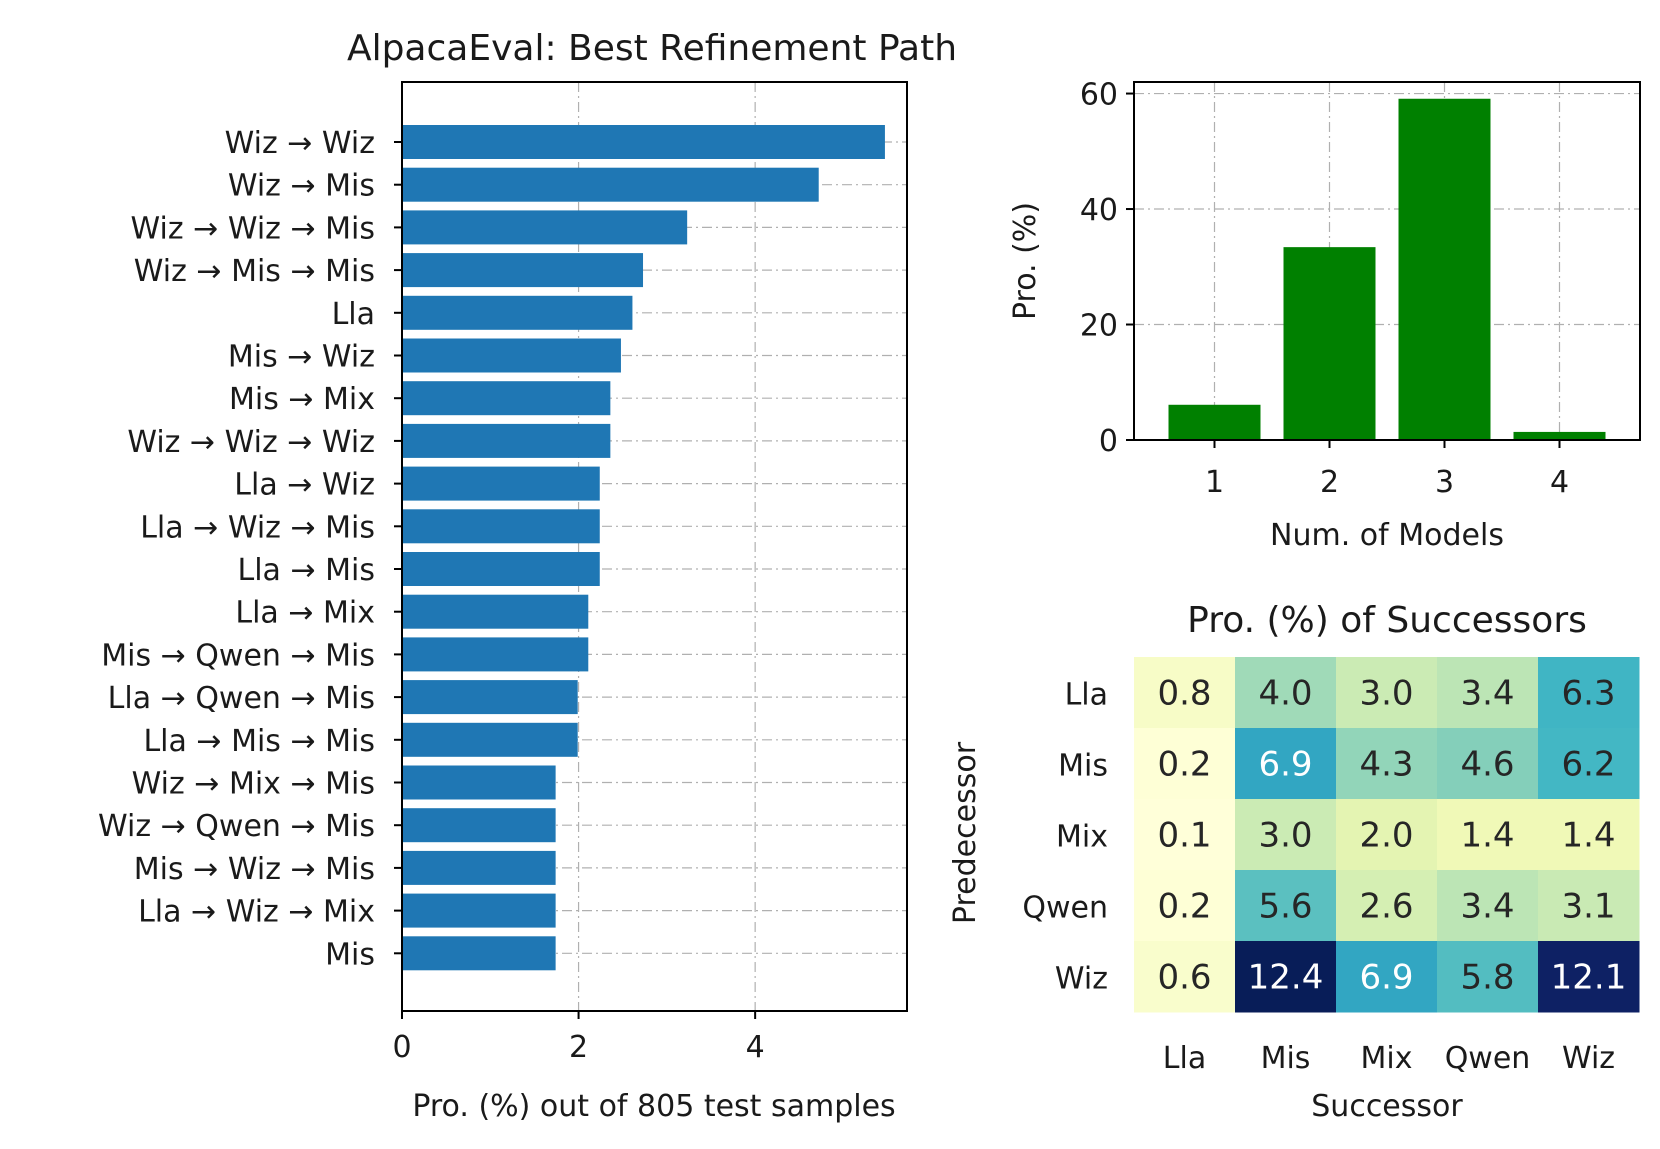 The image size is (1660, 1149). What do you see at coordinates (1108, 441) in the screenshot?
I see `y-tick-label: 0` at bounding box center [1108, 441].